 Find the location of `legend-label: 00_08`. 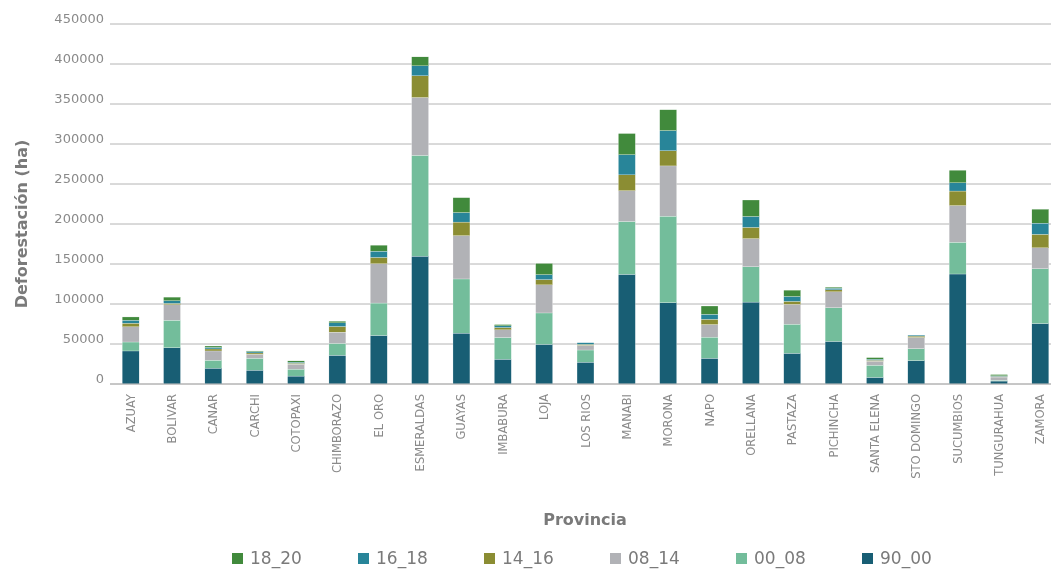

legend-label: 00_08 is located at coordinates (780, 558).